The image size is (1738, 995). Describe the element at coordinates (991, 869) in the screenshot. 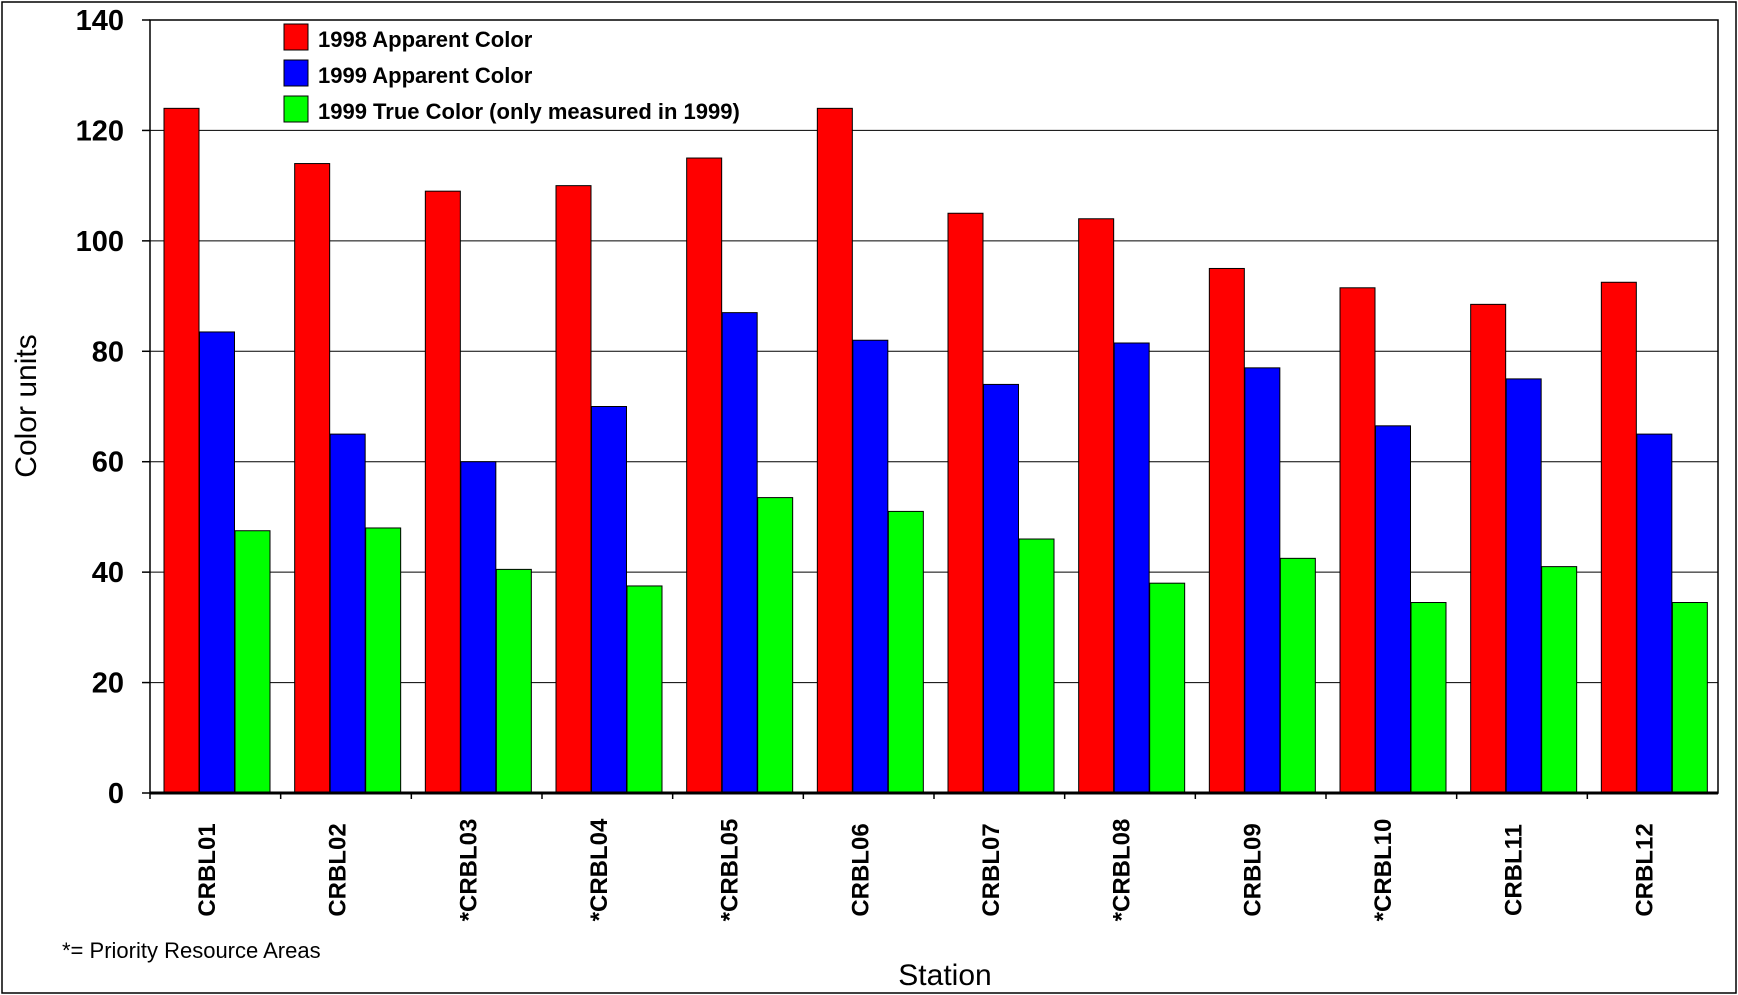

I see `x-tick-label: CRBL07` at that location.